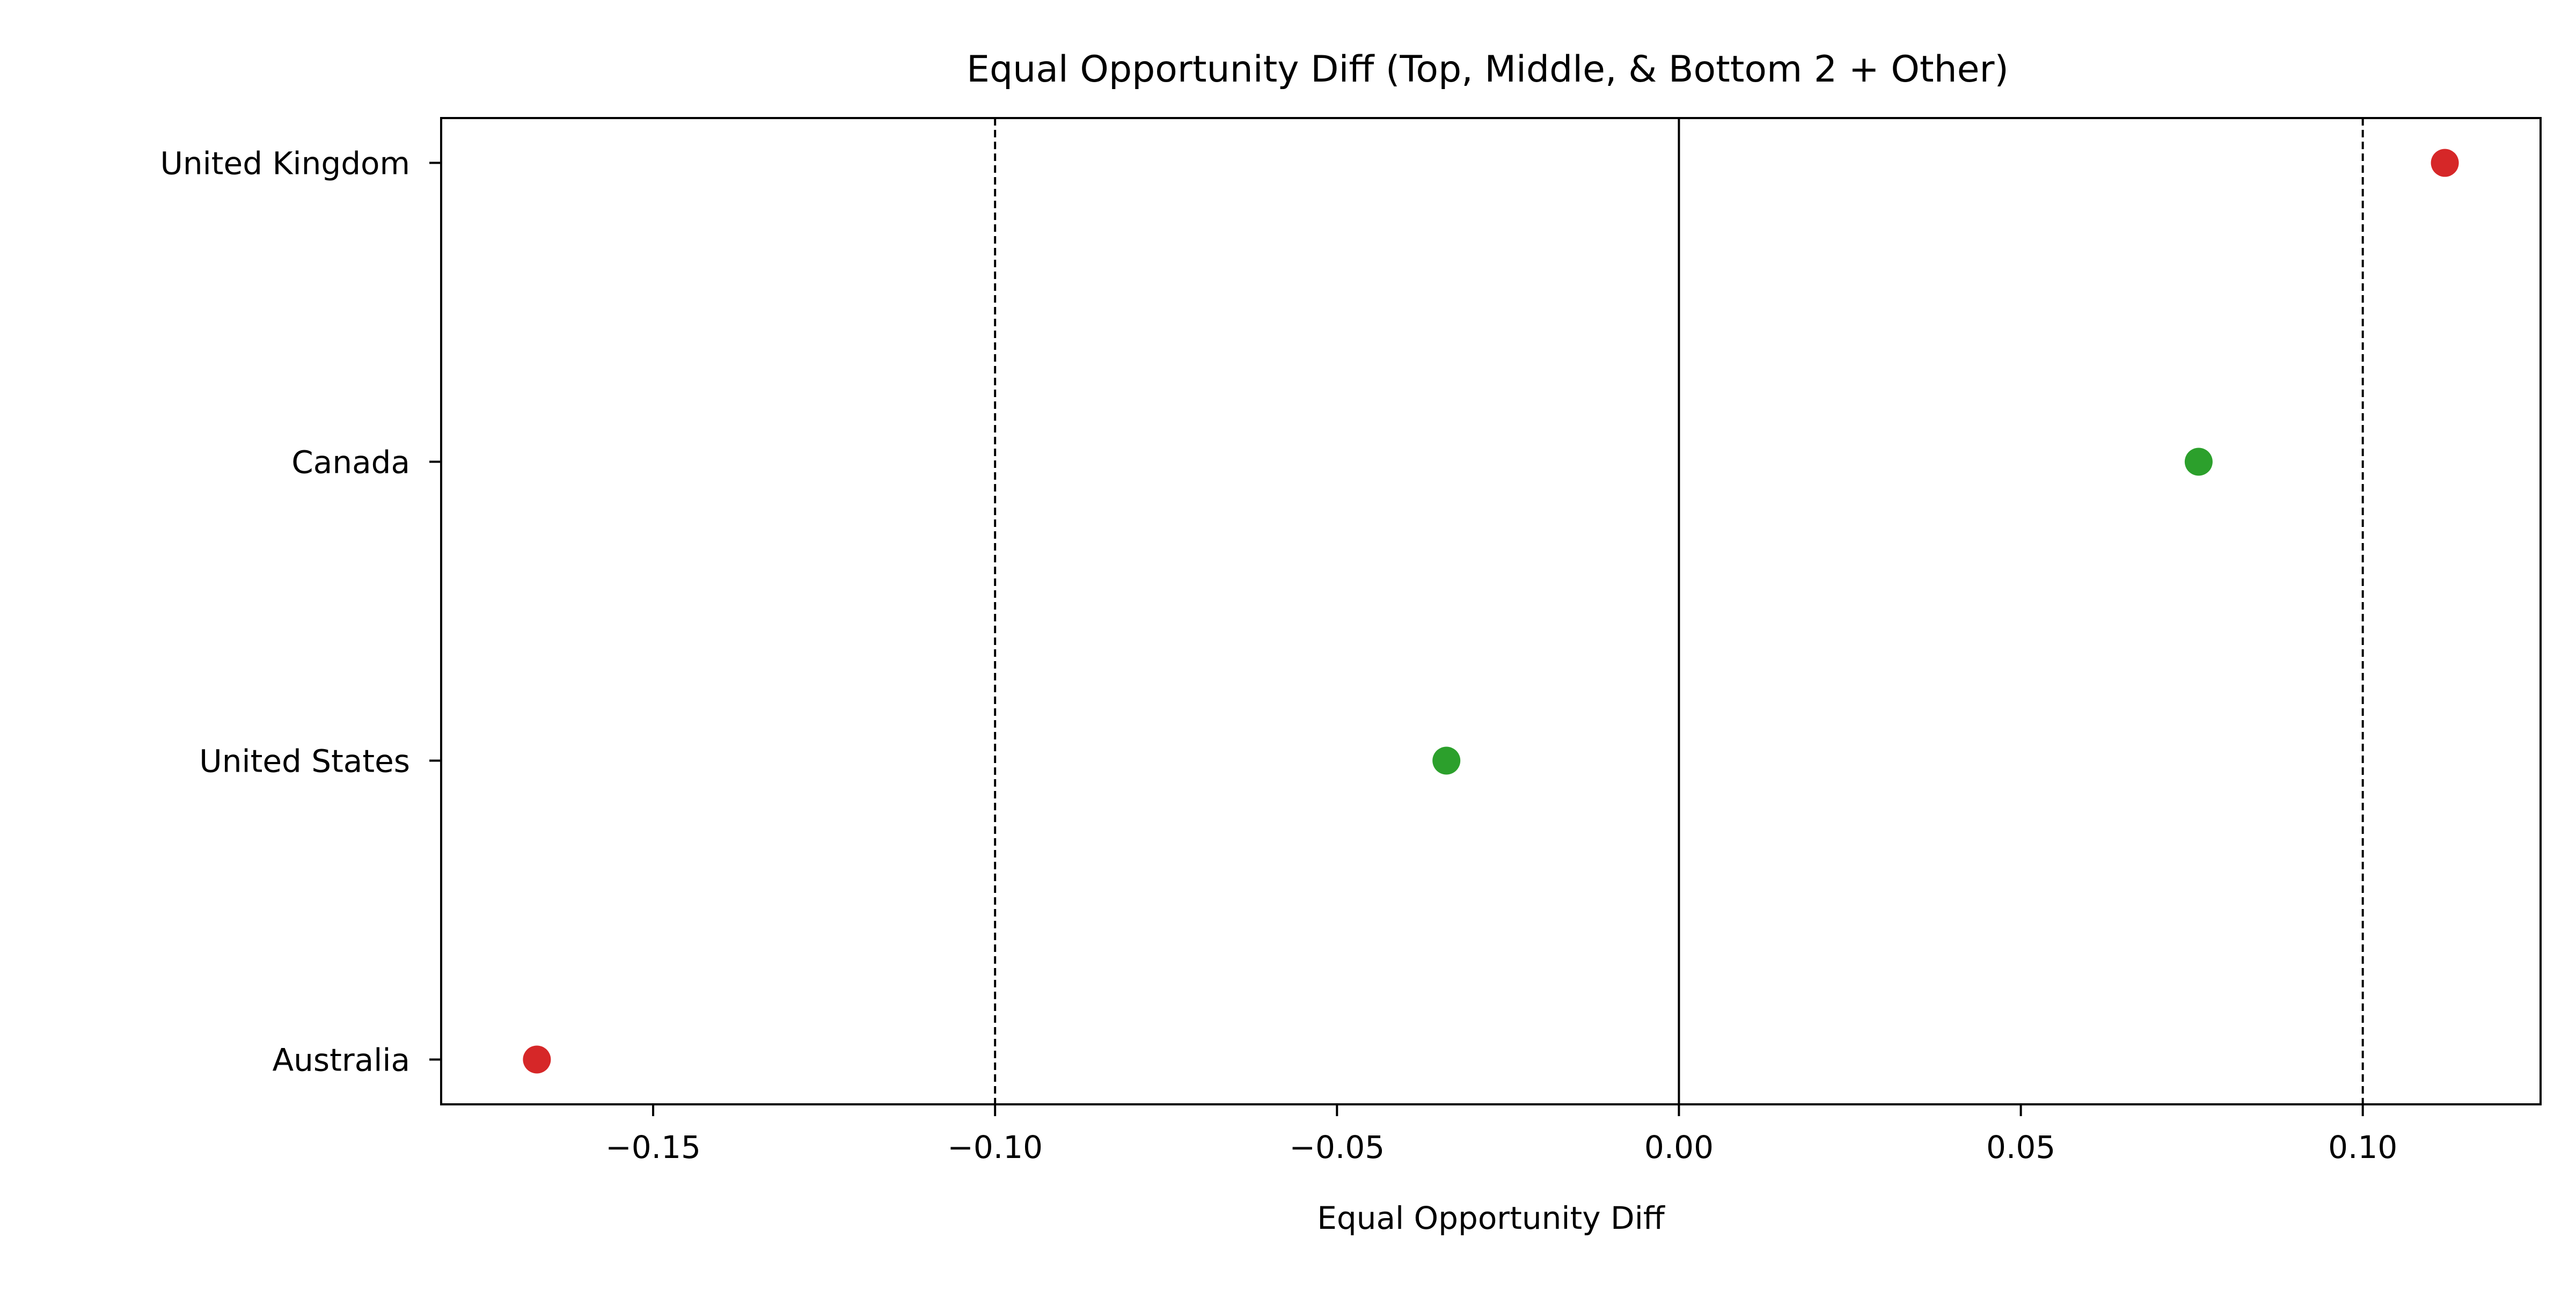 The width and height of the screenshot is (2576, 1290). I want to click on y-tick-label: United States, so click(304, 761).